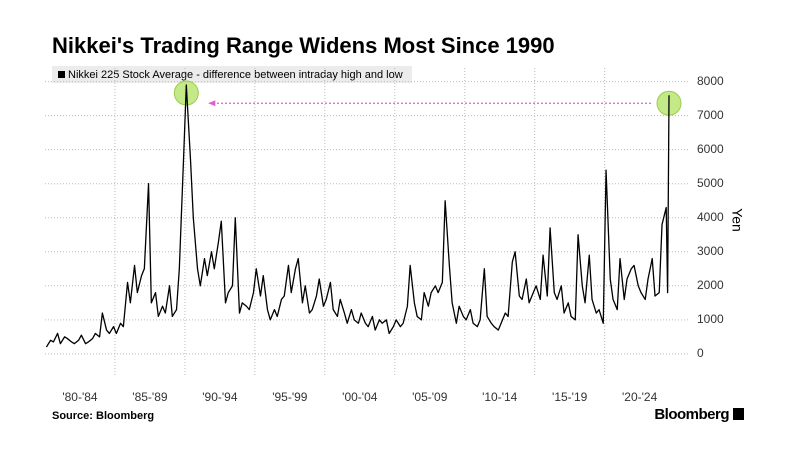 This screenshot has height=449, width=801. I want to click on legend-box, so click(232, 74).